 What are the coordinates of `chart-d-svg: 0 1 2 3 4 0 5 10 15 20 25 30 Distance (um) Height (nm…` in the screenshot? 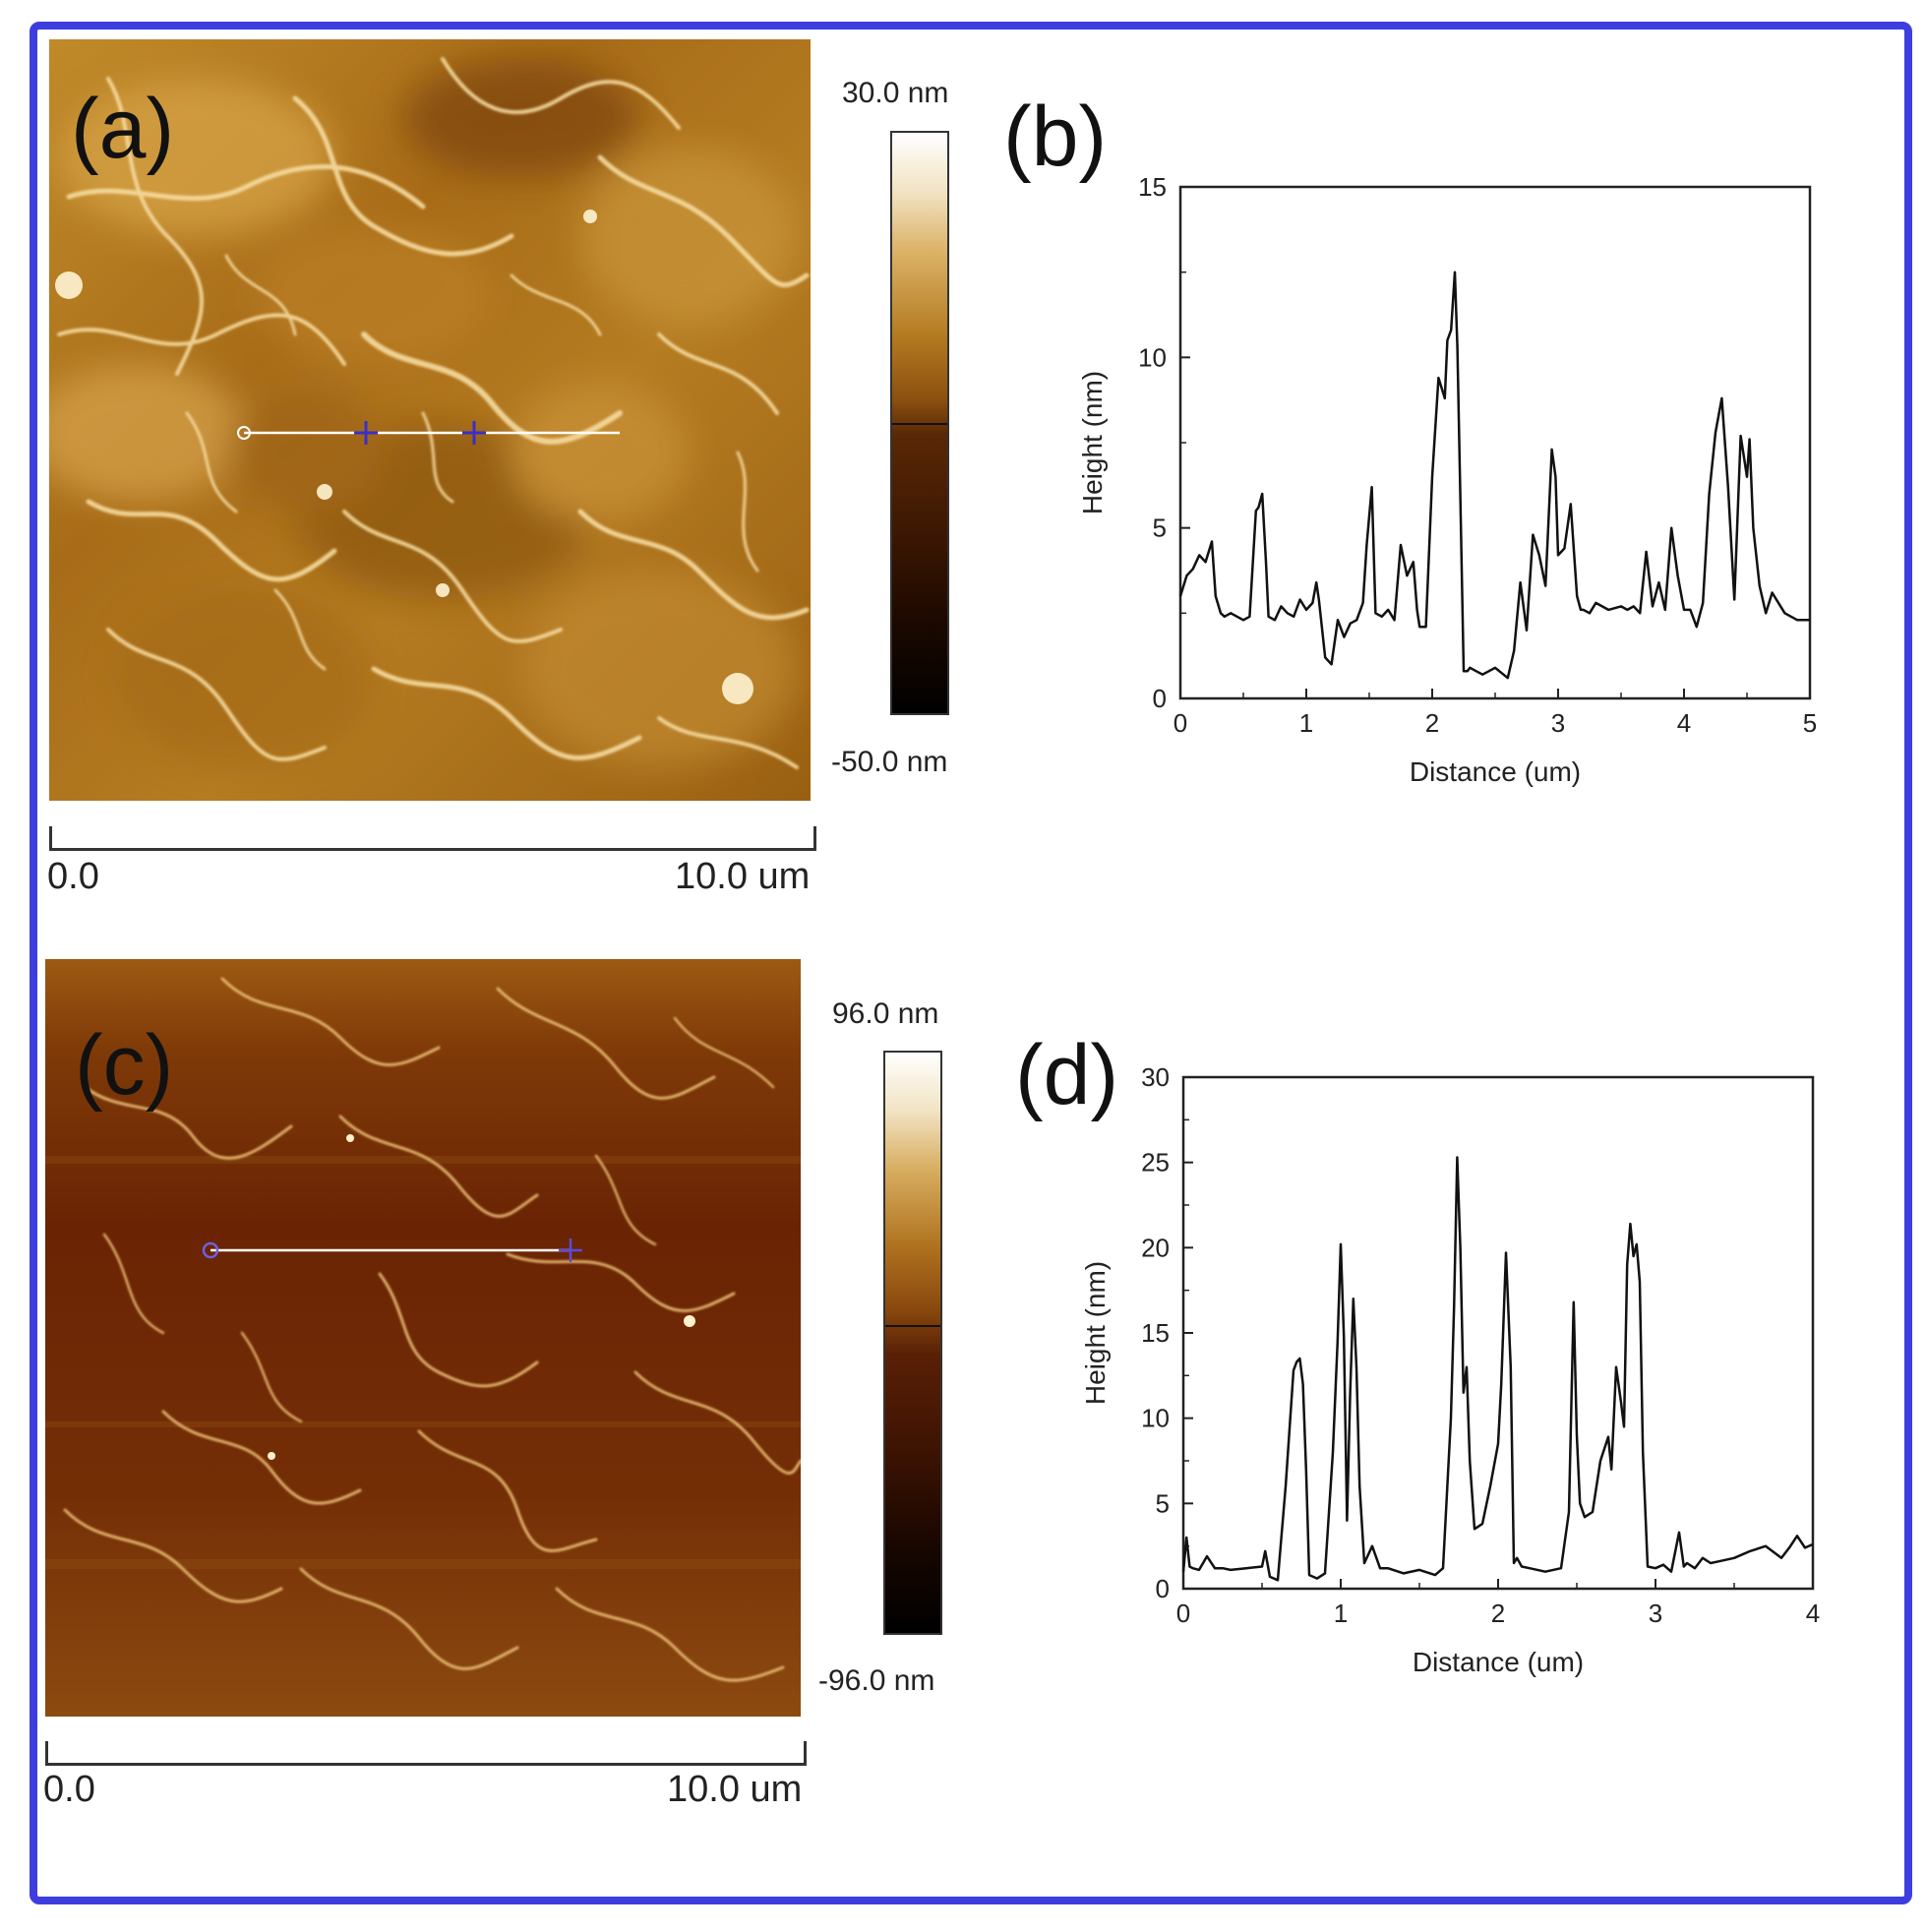 It's located at (1450, 1369).